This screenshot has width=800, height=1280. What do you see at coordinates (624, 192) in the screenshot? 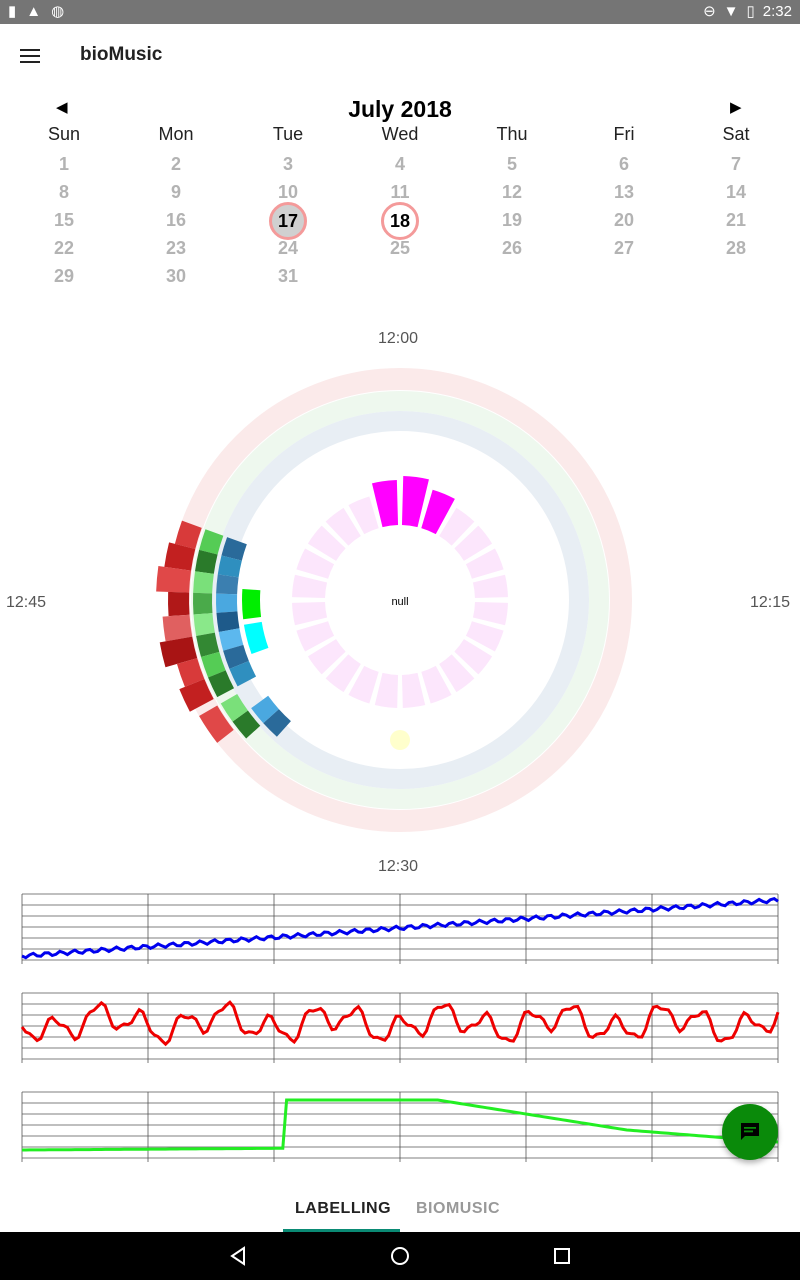
I see `calendar-day: 13` at bounding box center [624, 192].